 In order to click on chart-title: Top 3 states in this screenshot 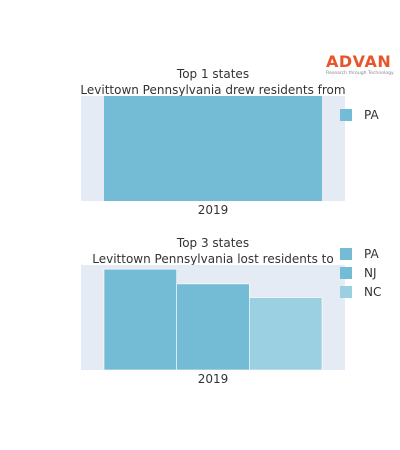, I will do `click(212, 243)`.